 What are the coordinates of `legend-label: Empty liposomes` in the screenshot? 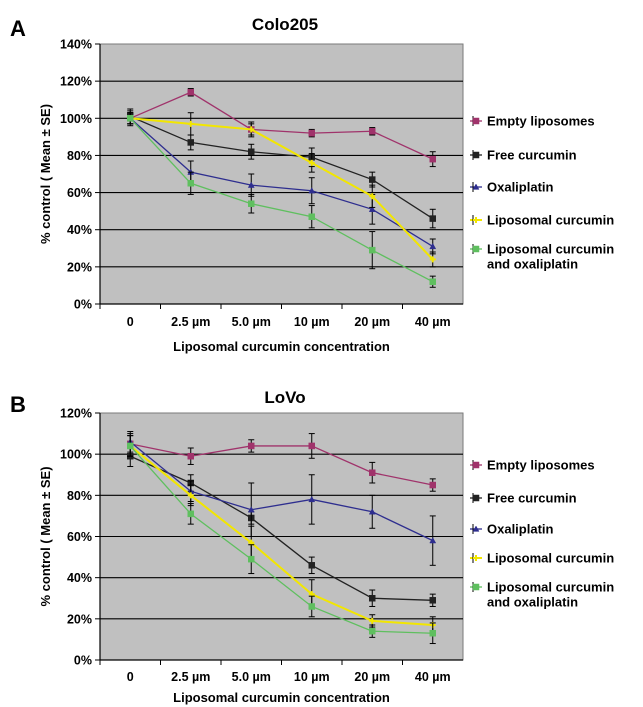 It's located at (541, 465).